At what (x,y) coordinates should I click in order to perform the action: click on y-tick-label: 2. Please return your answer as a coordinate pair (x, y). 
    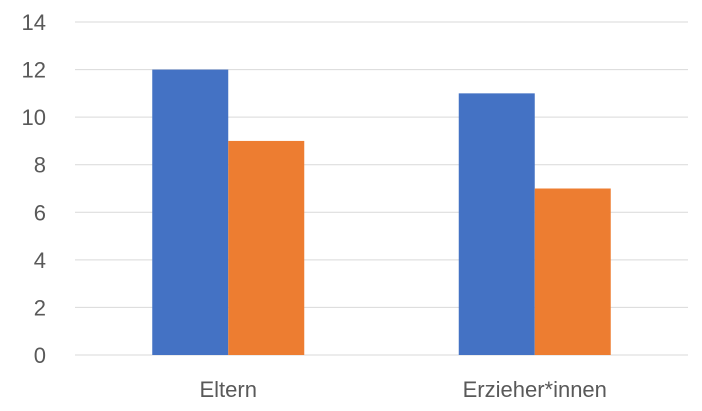
    Looking at the image, I should click on (40, 307).